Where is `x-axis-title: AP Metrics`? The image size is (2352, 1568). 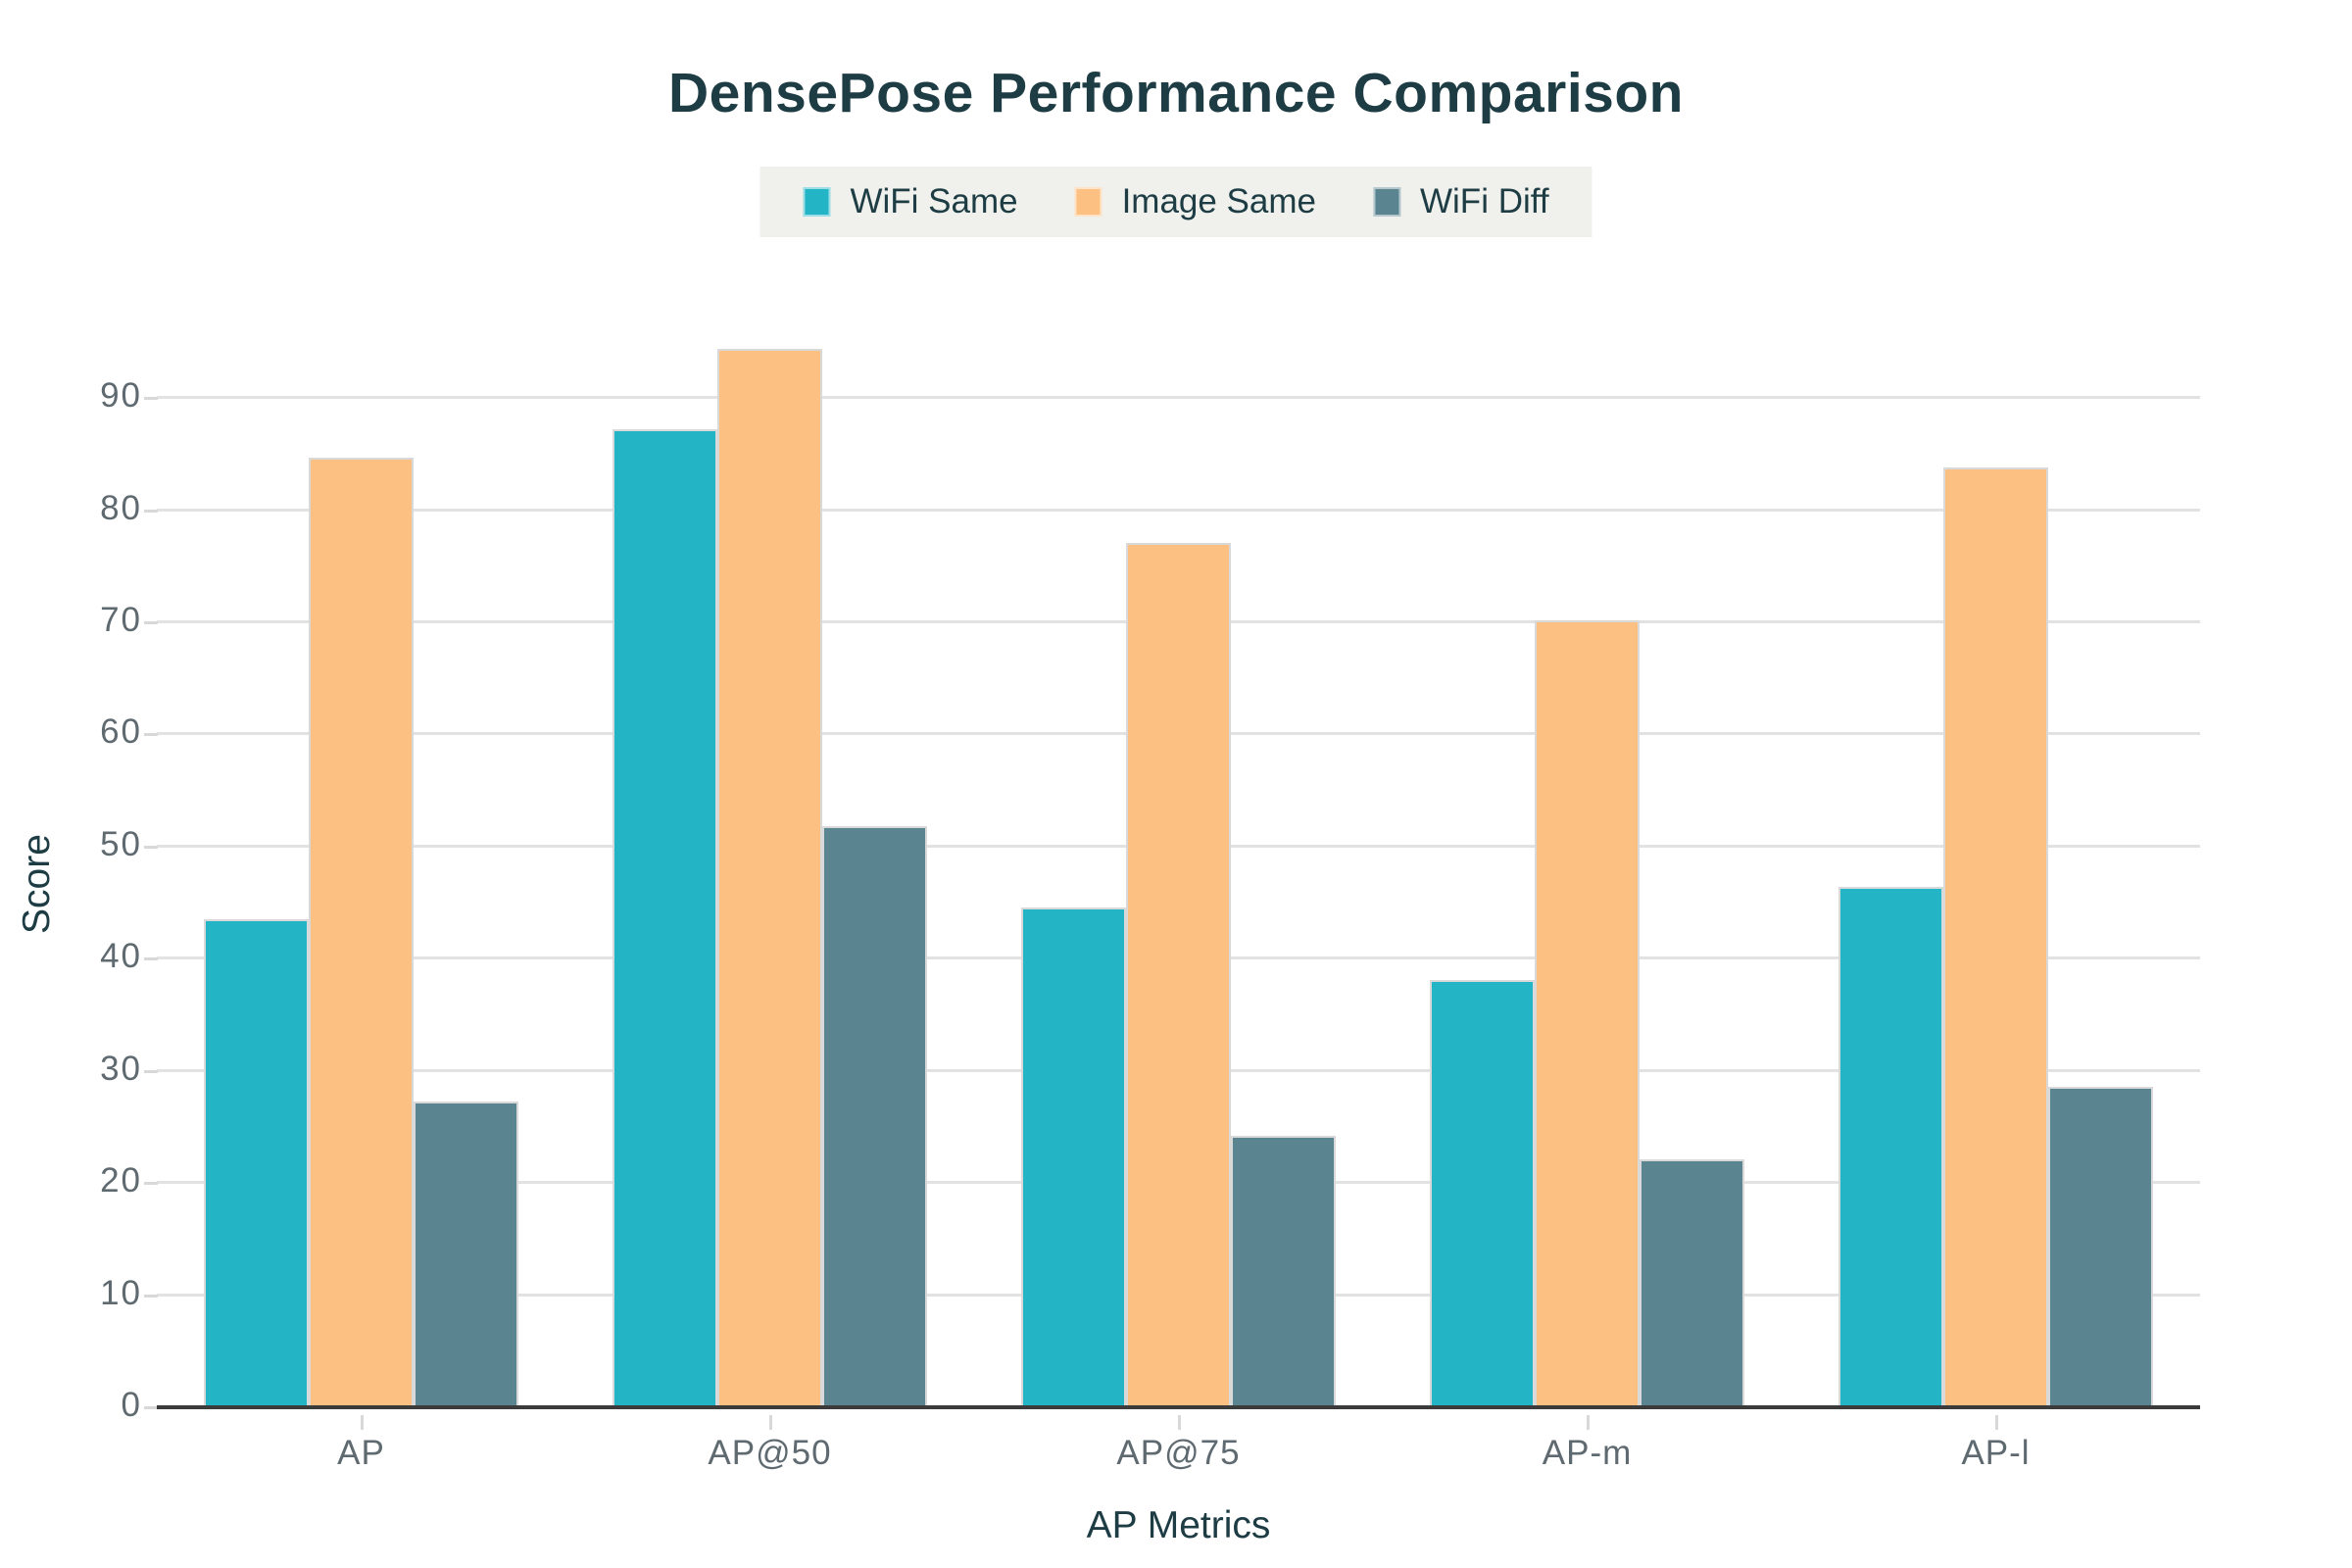
x-axis-title: AP Metrics is located at coordinates (1178, 1525).